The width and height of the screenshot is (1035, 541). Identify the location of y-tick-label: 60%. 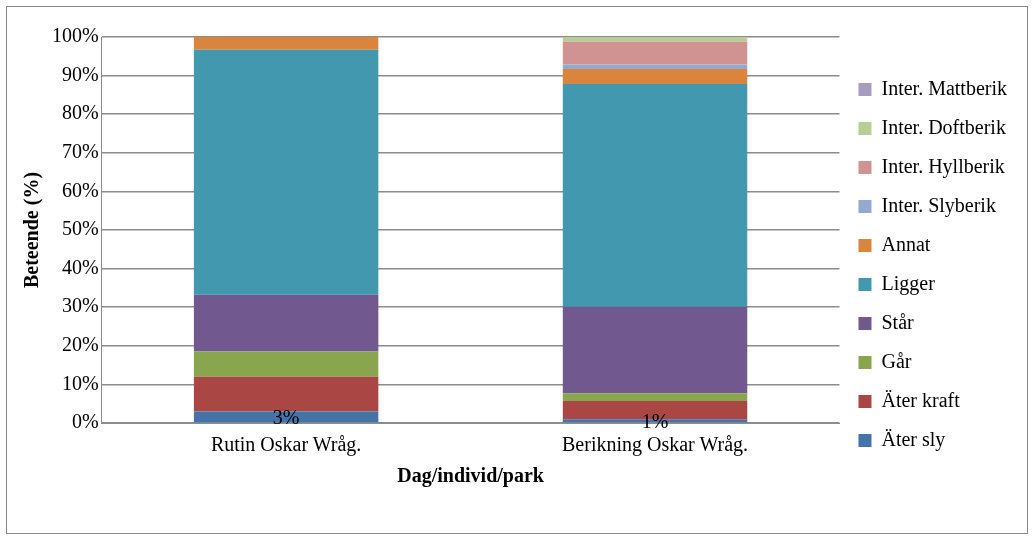
(80, 189).